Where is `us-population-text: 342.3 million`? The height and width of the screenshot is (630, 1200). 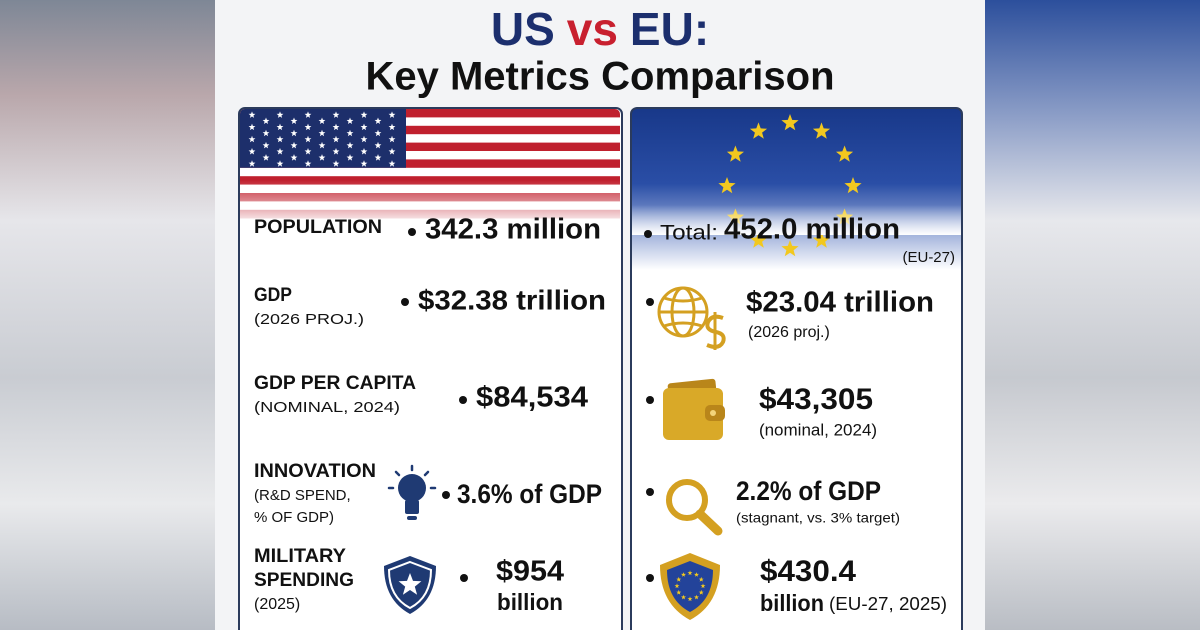 us-population-text: 342.3 million is located at coordinates (513, 230).